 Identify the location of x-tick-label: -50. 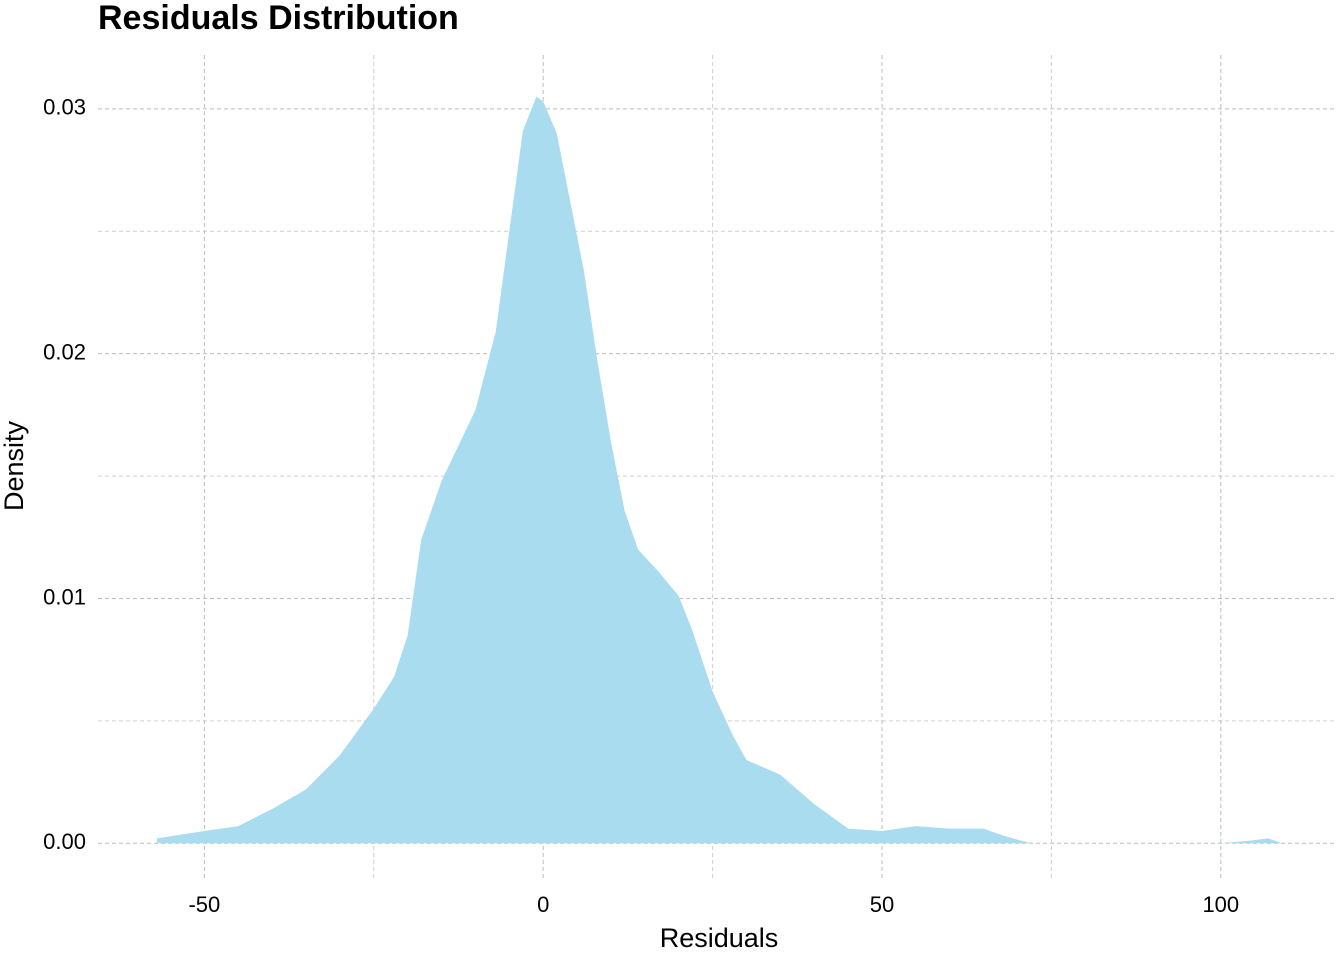
(204, 904).